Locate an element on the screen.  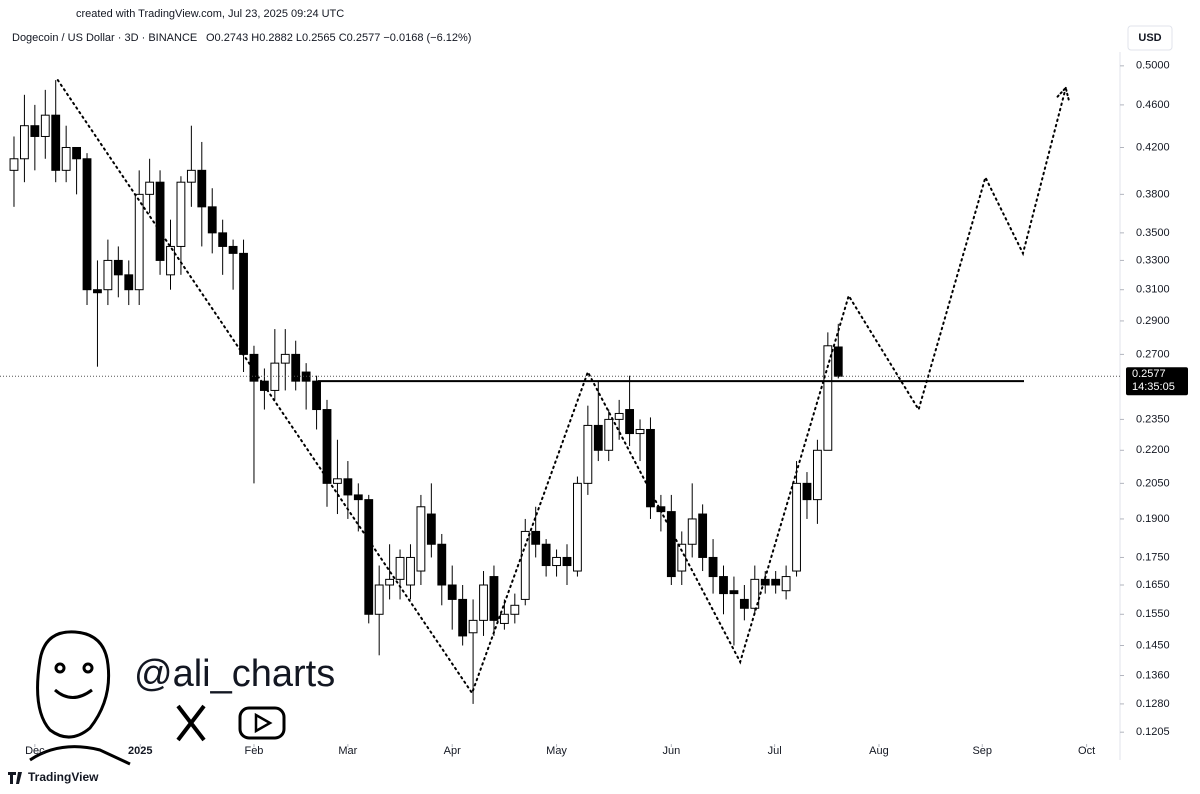
y-tick-label: 0.2900 is located at coordinates (1153, 321).